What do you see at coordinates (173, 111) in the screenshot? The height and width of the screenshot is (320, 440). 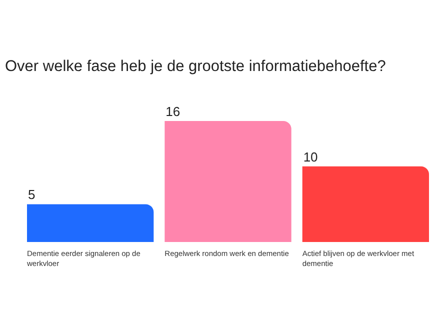 I see `data-label: 16` at bounding box center [173, 111].